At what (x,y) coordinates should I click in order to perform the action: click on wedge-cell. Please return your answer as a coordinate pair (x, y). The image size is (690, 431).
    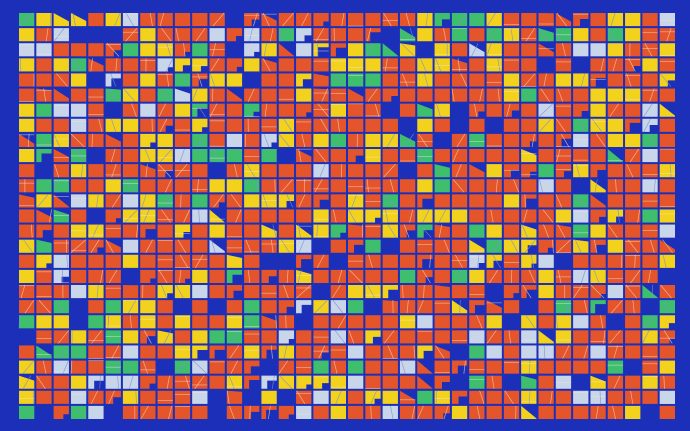
    Looking at the image, I should click on (425, 382).